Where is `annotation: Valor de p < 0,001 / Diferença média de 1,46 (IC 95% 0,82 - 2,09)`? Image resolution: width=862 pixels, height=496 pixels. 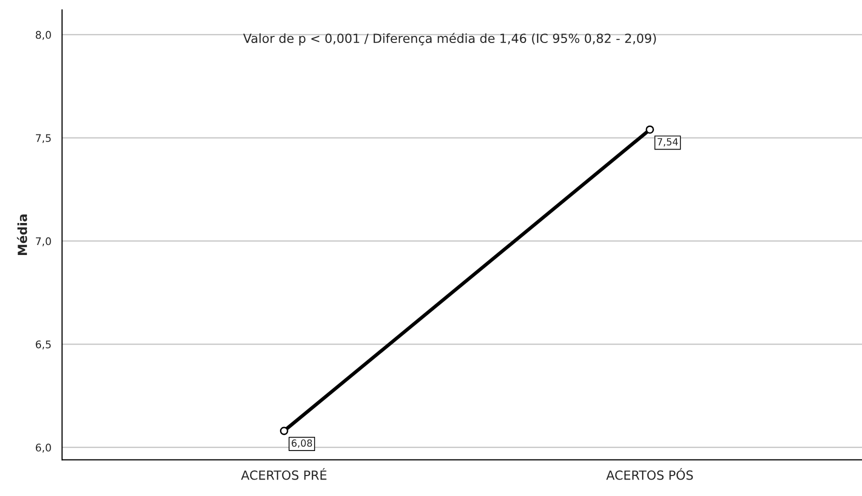
annotation: Valor de p < 0,001 / Diferença média de 1,46 (IC 95% 0,82 - 2,09) is located at coordinates (449, 39).